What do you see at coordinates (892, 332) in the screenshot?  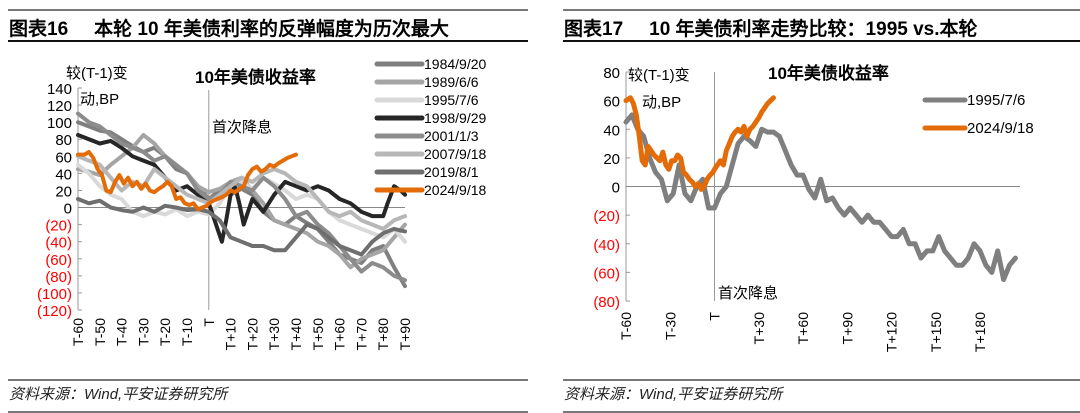 I see `x-tick-label: T+120` at bounding box center [892, 332].